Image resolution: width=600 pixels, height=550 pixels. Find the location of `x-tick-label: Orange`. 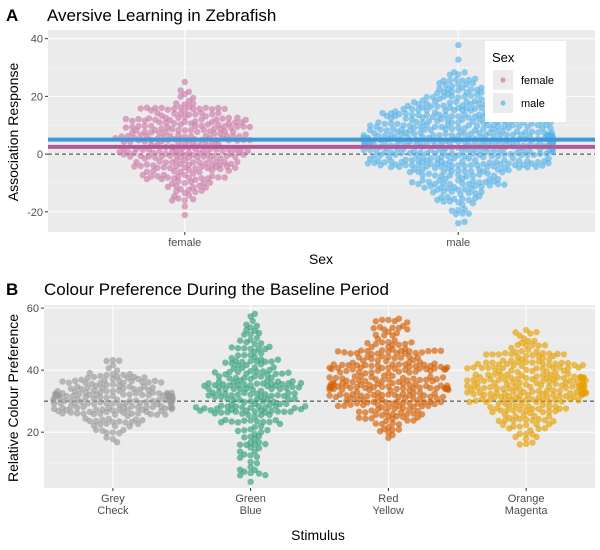

x-tick-label: Orange is located at coordinates (526, 499).